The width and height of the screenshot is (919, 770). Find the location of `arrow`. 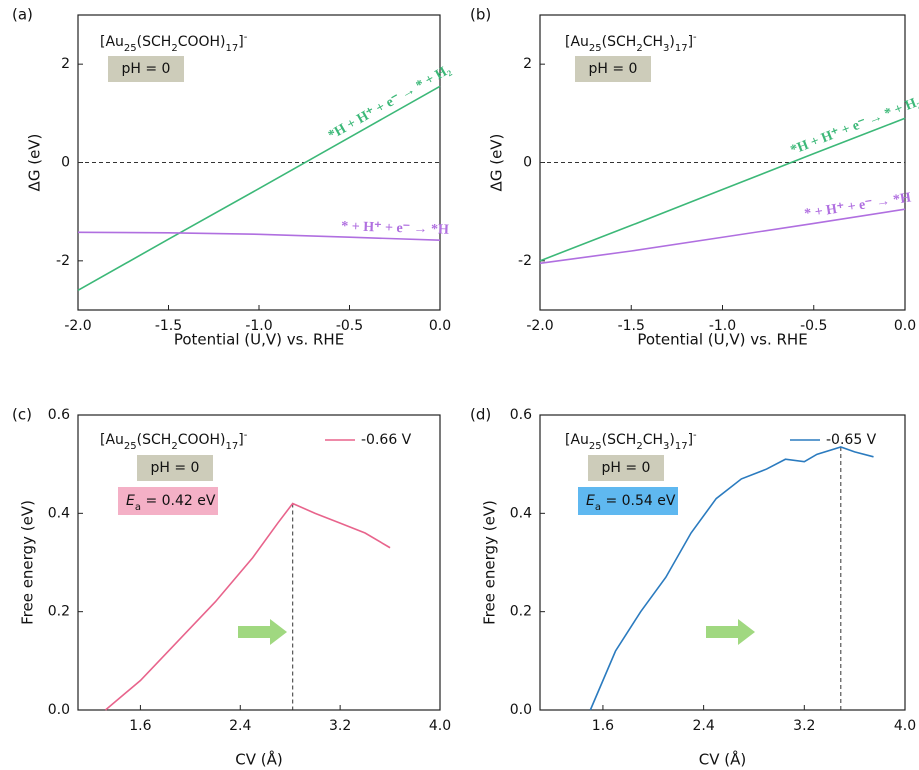

arrow is located at coordinates (496, 632).